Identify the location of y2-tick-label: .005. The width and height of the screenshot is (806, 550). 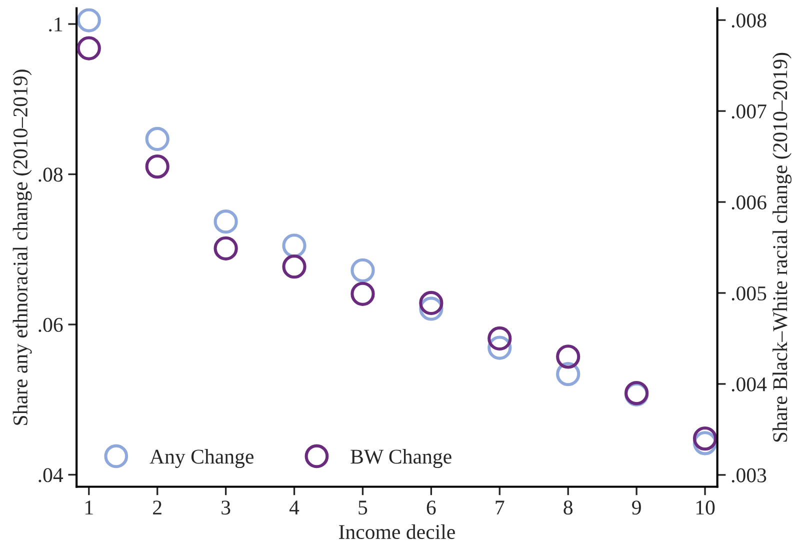
(749, 293).